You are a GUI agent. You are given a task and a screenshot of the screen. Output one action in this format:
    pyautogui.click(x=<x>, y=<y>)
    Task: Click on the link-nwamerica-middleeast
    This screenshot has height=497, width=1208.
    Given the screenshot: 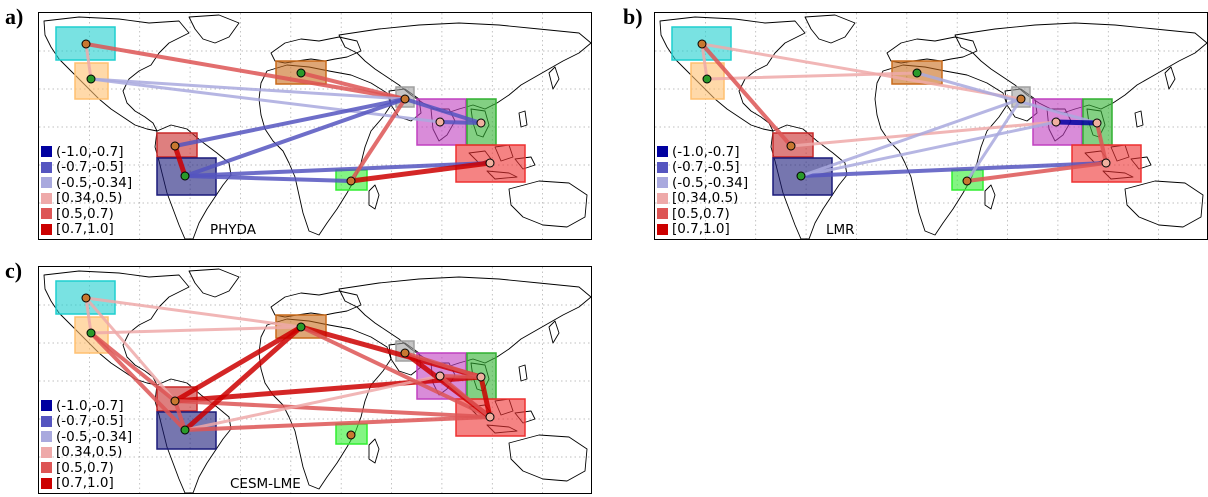 What is the action you would take?
    pyautogui.click(x=245, y=71)
    